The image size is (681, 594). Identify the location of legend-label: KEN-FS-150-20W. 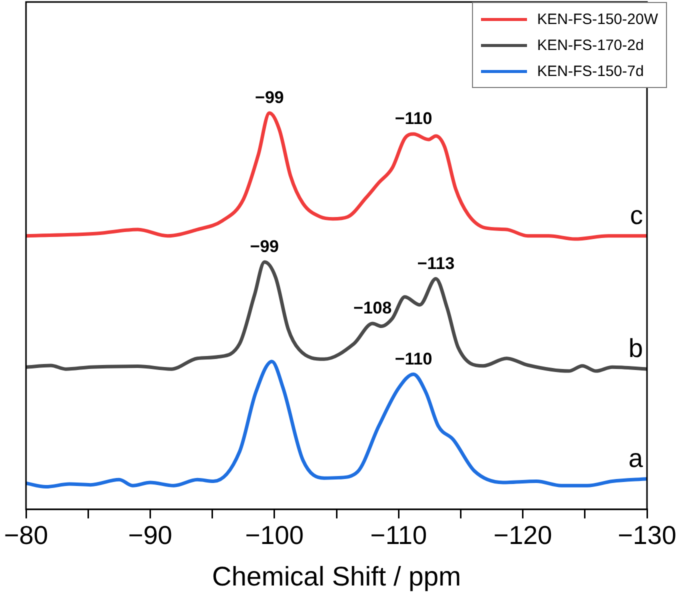
(597, 19).